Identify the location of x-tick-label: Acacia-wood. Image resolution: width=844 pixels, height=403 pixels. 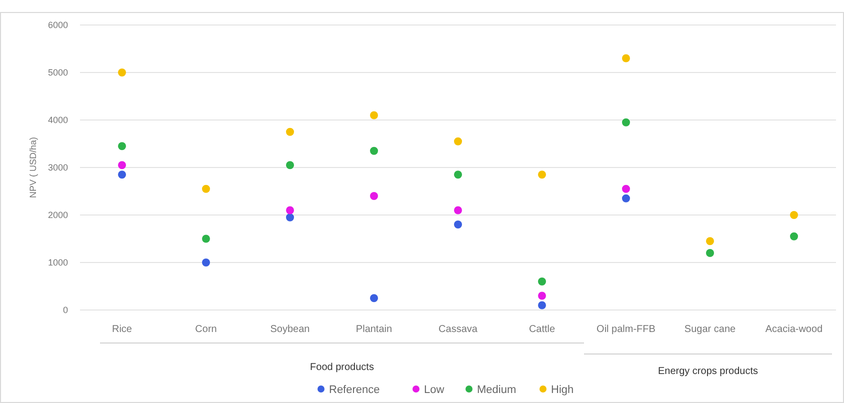
(794, 329).